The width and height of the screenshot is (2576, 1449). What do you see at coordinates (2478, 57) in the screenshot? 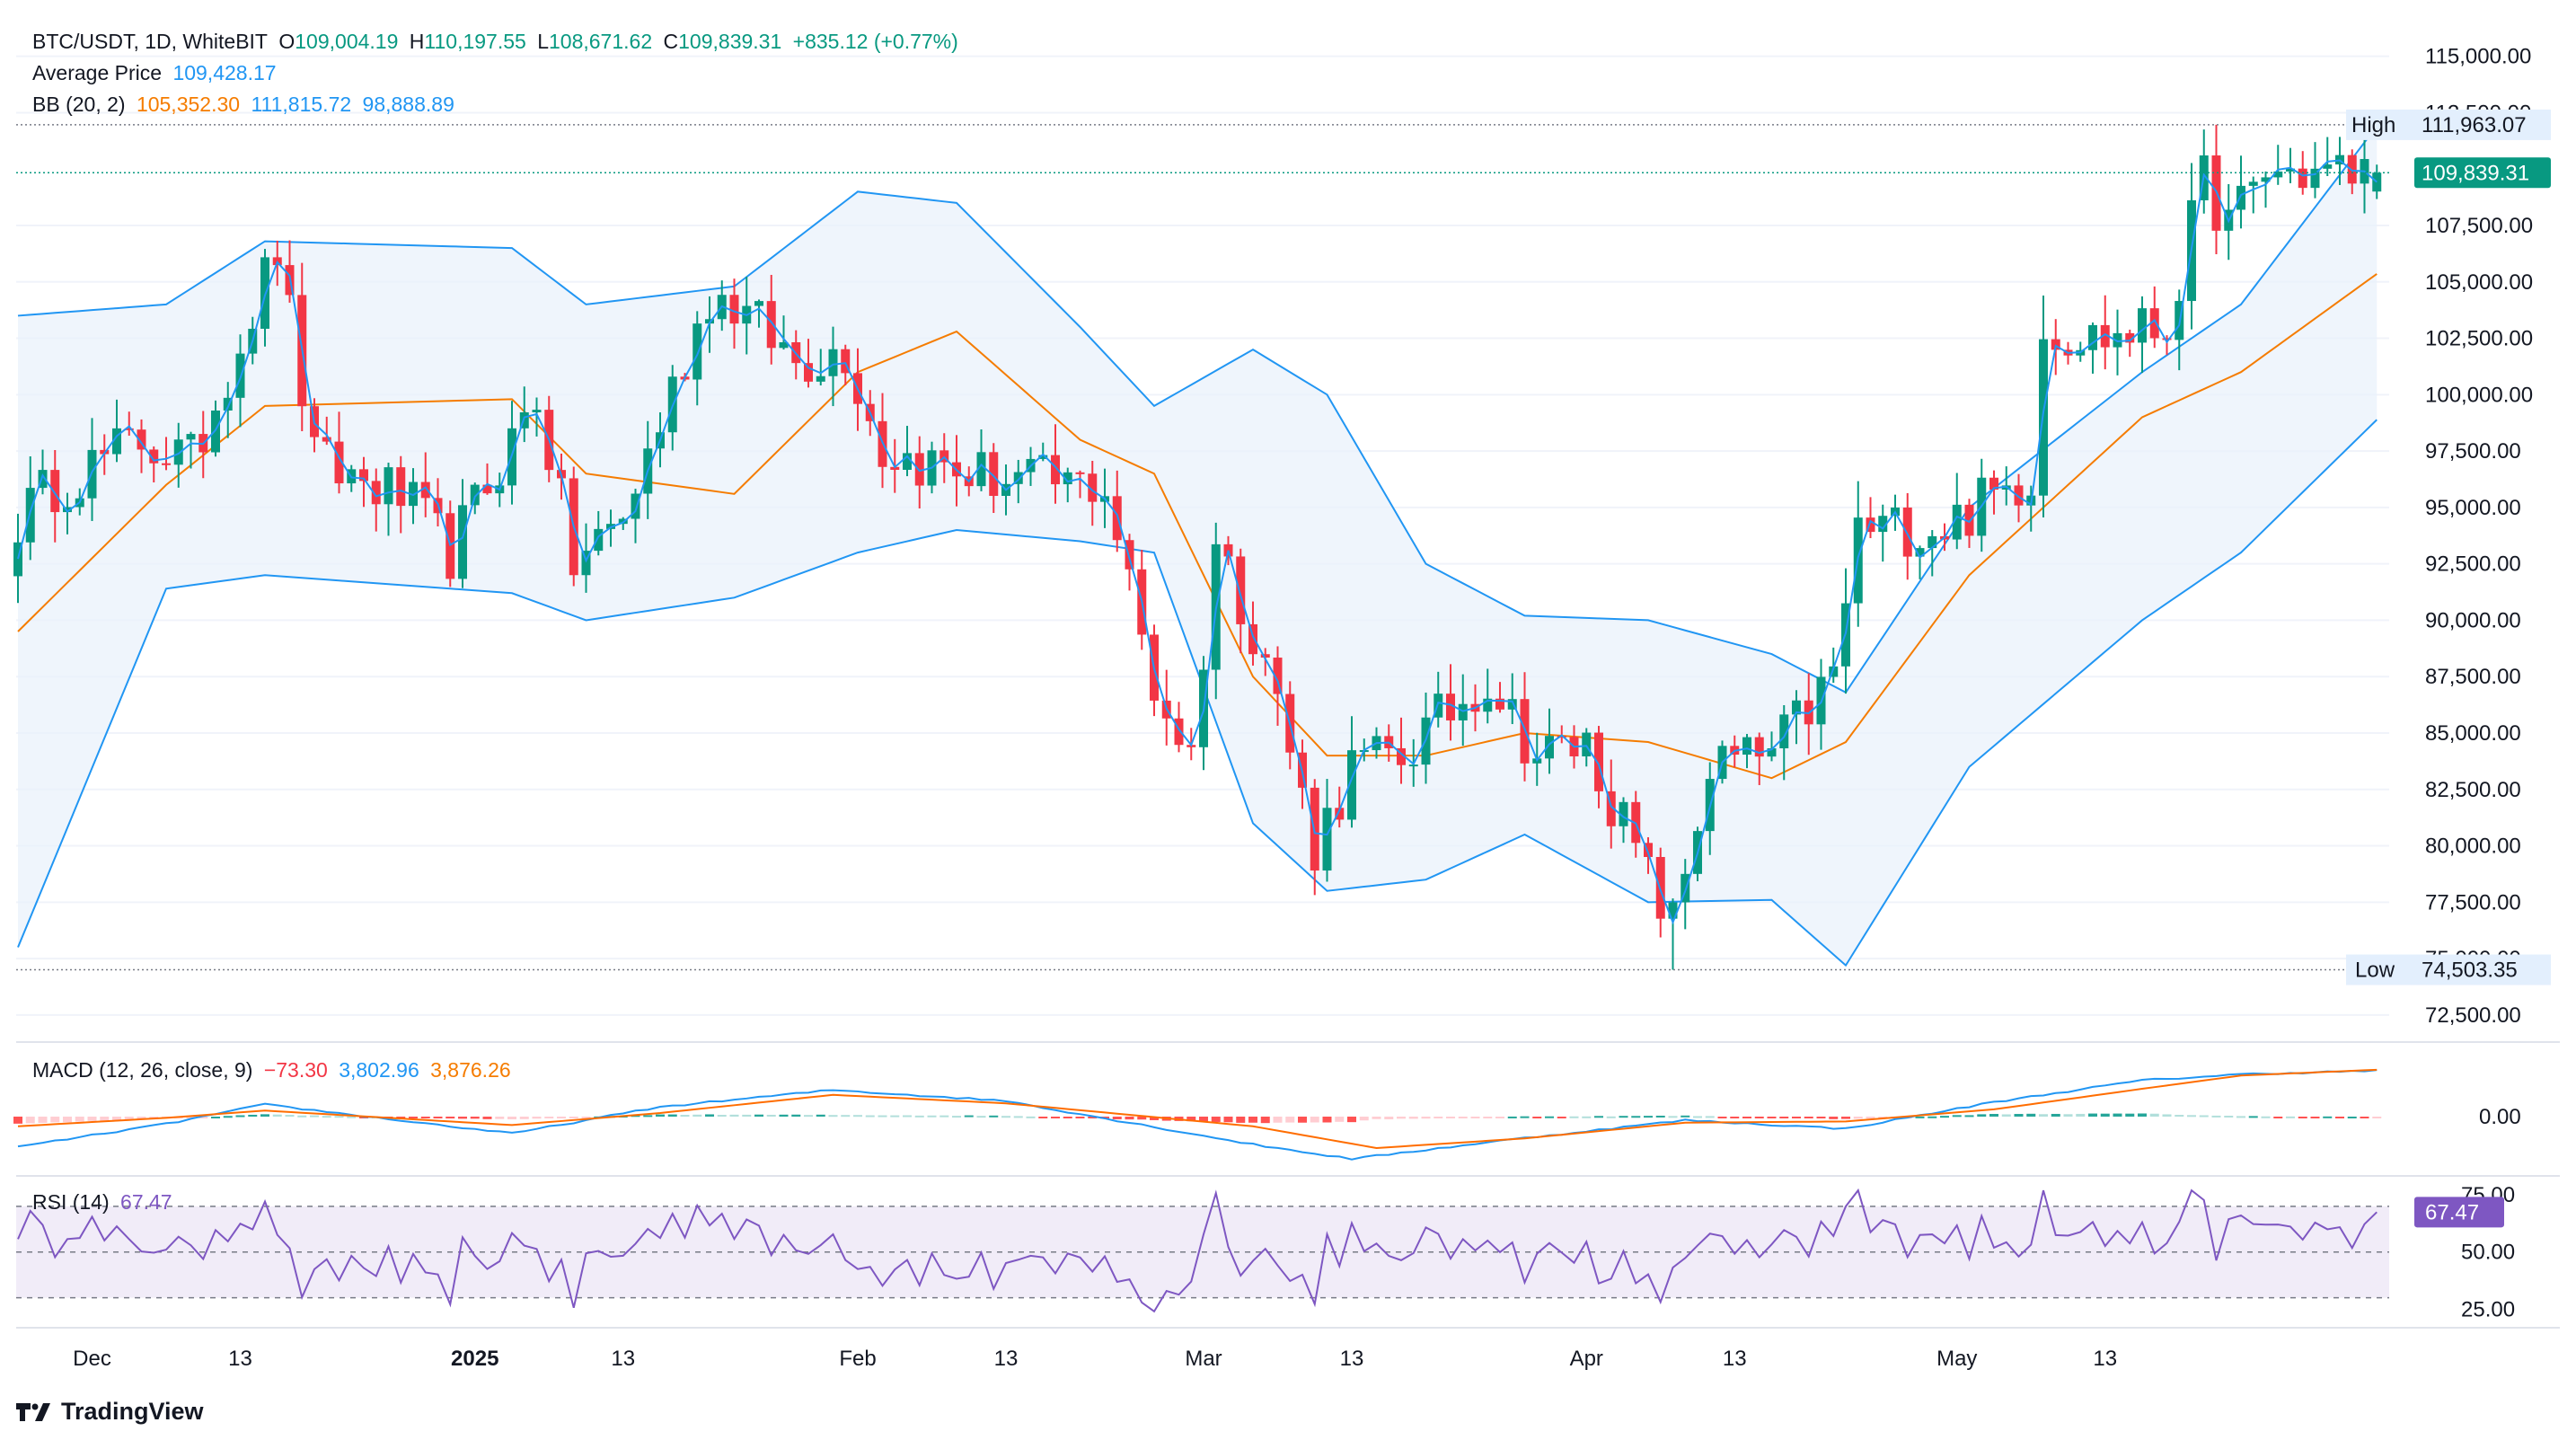
I see `price-tick-label: 115,000.00` at bounding box center [2478, 57].